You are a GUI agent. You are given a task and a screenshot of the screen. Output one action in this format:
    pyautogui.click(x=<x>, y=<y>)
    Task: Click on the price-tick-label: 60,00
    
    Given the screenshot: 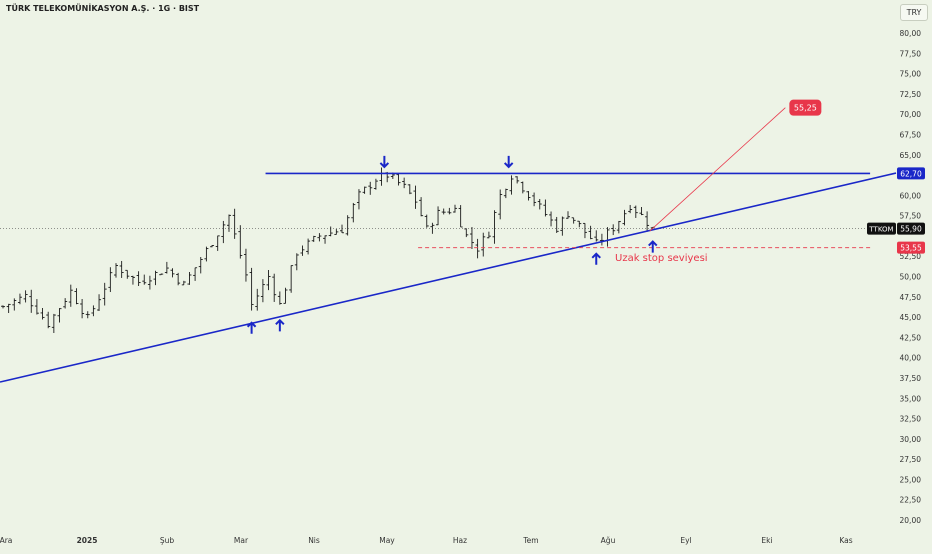 What is the action you would take?
    pyautogui.click(x=911, y=195)
    